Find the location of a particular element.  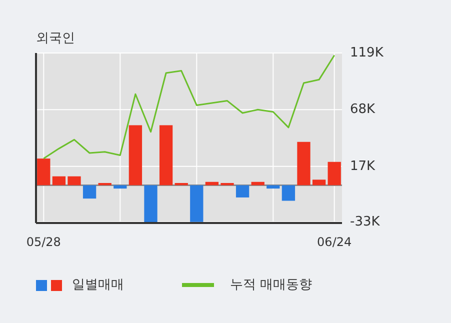

y-tick-label: -33K is located at coordinates (365, 222).